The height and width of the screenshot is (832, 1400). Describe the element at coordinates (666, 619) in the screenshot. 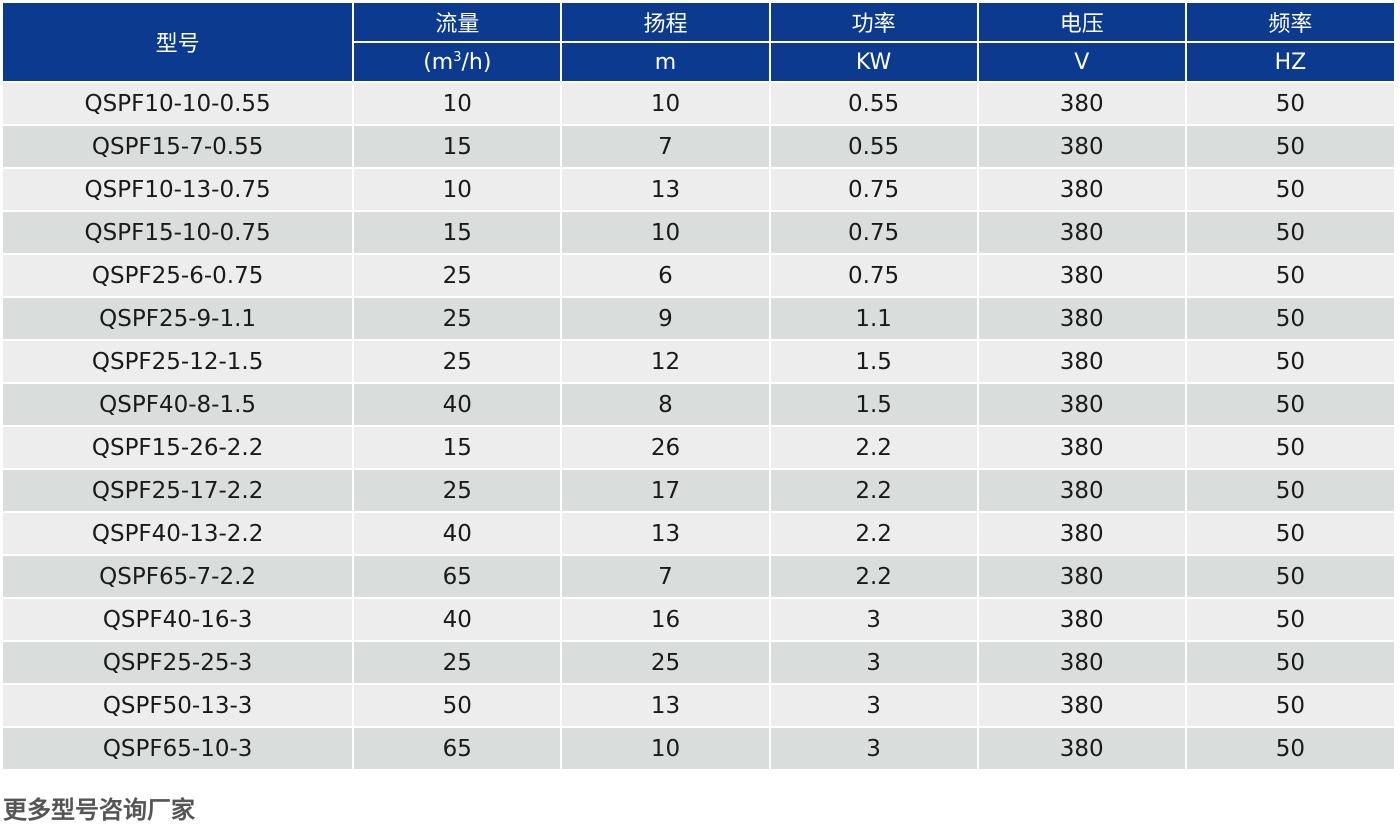

I see `cell-head: 16` at that location.